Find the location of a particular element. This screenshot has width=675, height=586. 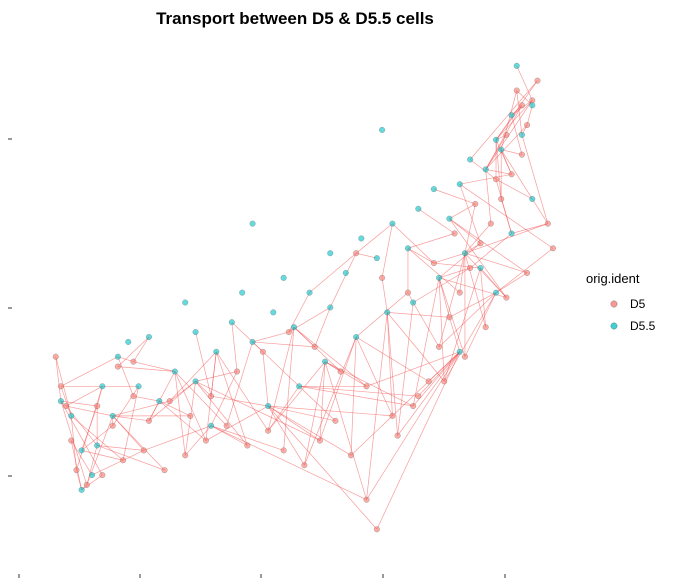

legend-title: orig.ident is located at coordinates (613, 278).